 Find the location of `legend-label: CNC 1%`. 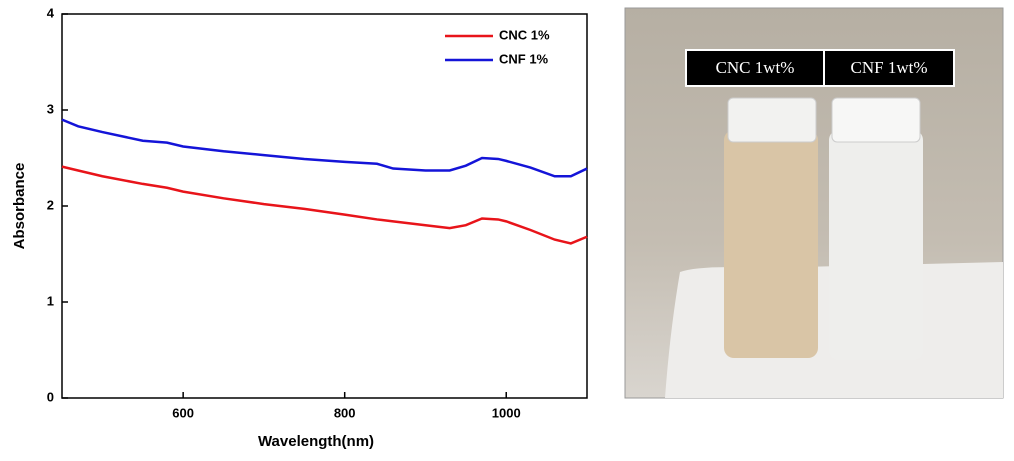

legend-label: CNC 1% is located at coordinates (524, 34).